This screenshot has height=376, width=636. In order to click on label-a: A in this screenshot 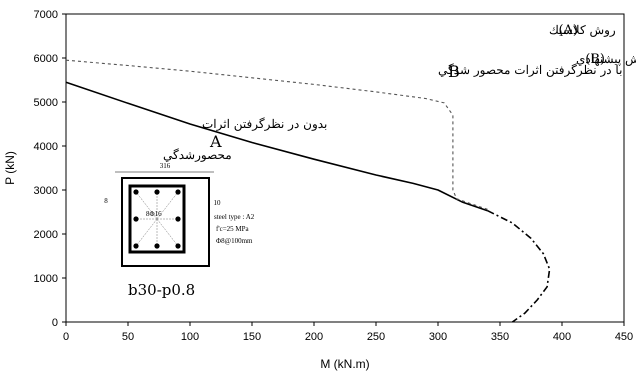, I will do `click(215, 141)`.